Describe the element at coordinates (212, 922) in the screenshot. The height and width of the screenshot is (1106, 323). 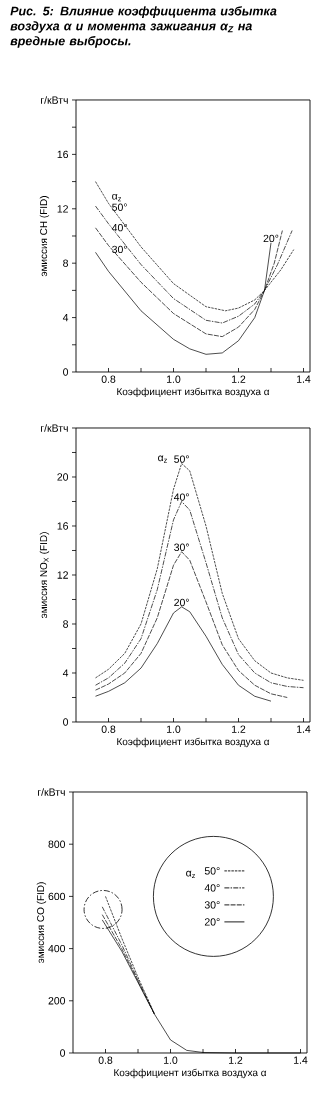
I see `legend-label: 20°` at that location.